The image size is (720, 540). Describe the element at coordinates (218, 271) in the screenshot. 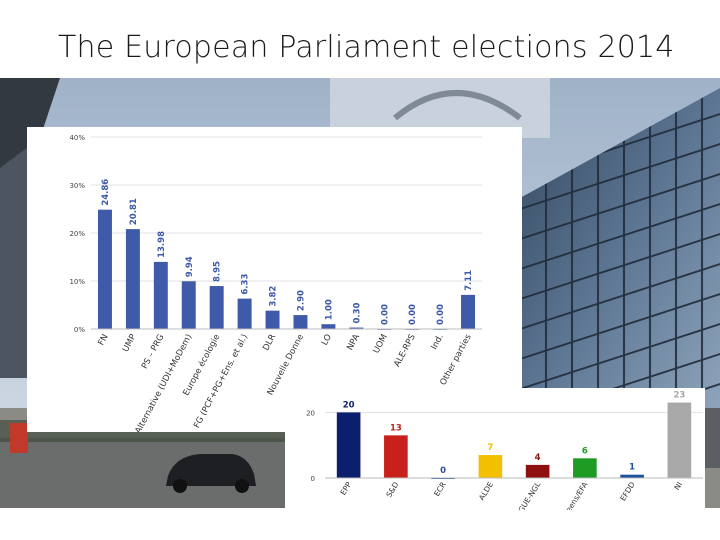

I see `chart1-data-label: 8.95` at that location.